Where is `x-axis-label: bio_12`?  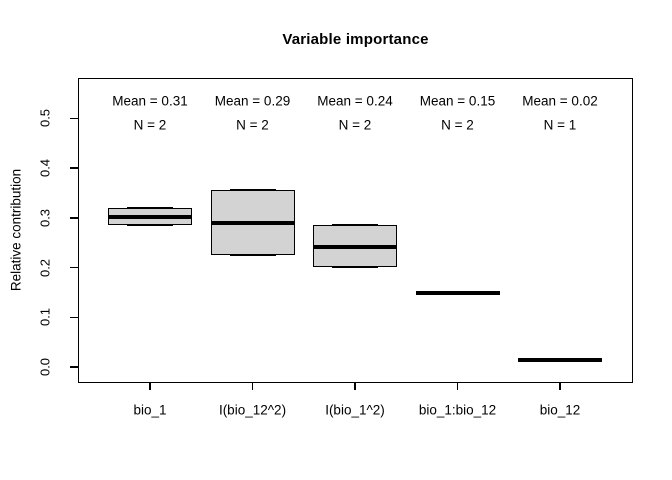
x-axis-label: bio_12 is located at coordinates (560, 410).